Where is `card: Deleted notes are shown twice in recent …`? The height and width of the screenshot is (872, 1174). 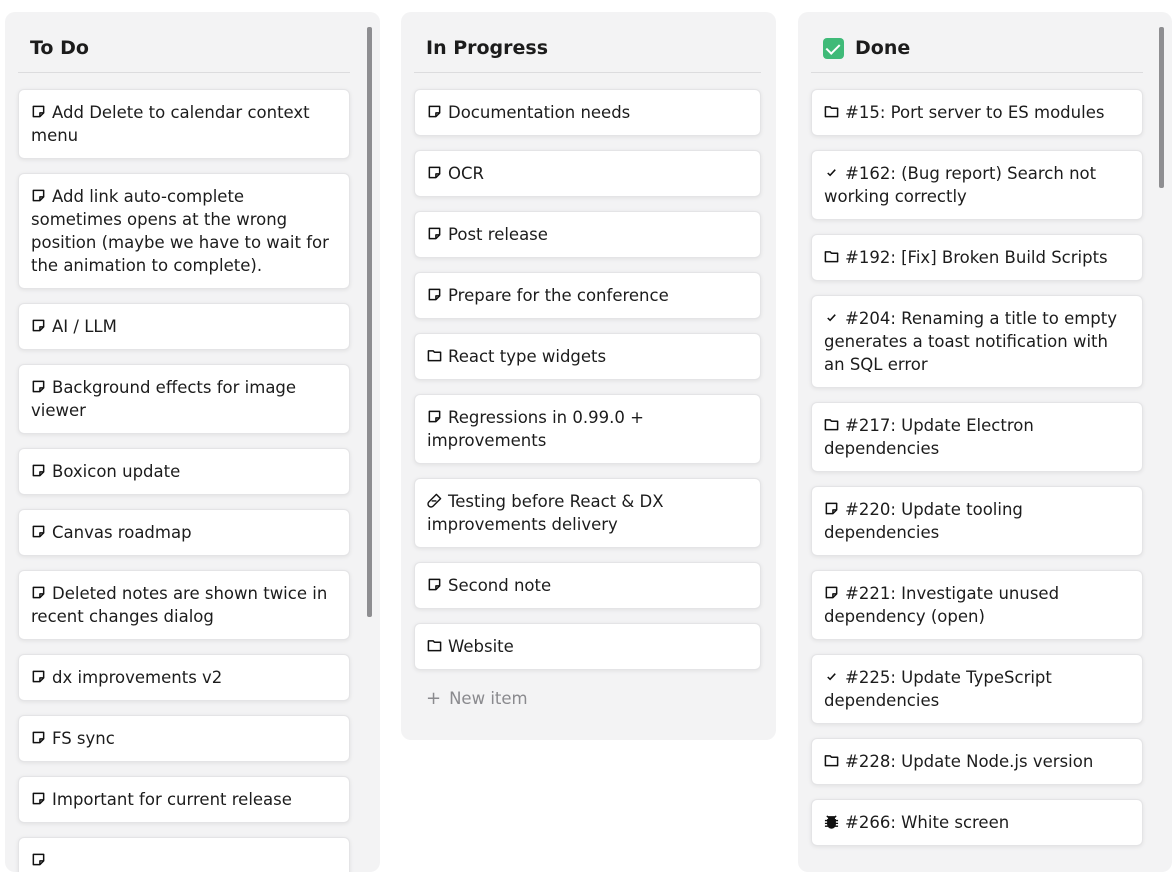
card: Deleted notes are shown twice in recent … is located at coordinates (184, 605).